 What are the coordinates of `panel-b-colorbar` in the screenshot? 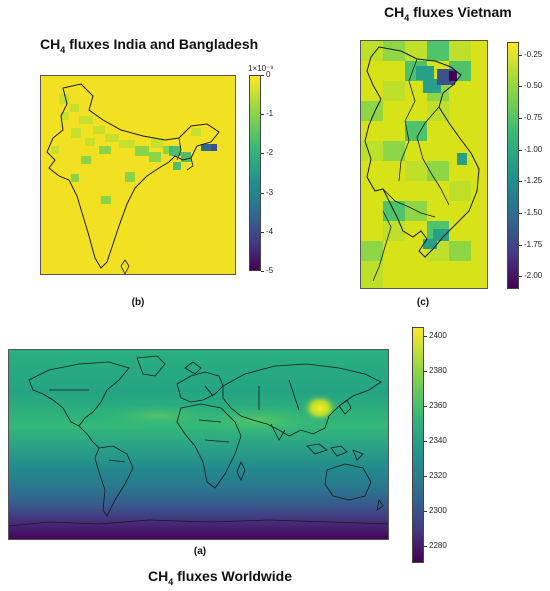 It's located at (255, 173).